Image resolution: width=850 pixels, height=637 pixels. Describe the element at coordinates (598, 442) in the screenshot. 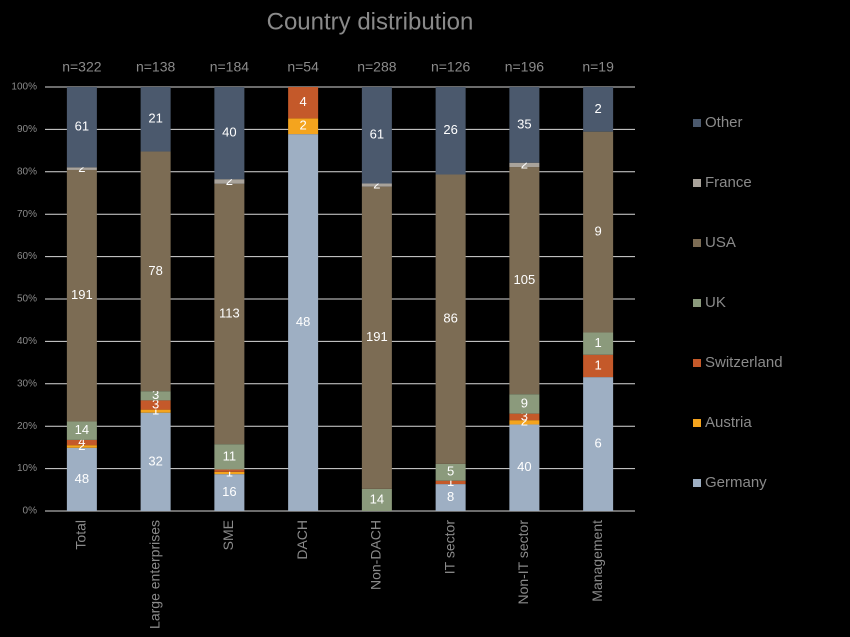

I see `data-label: 6` at that location.